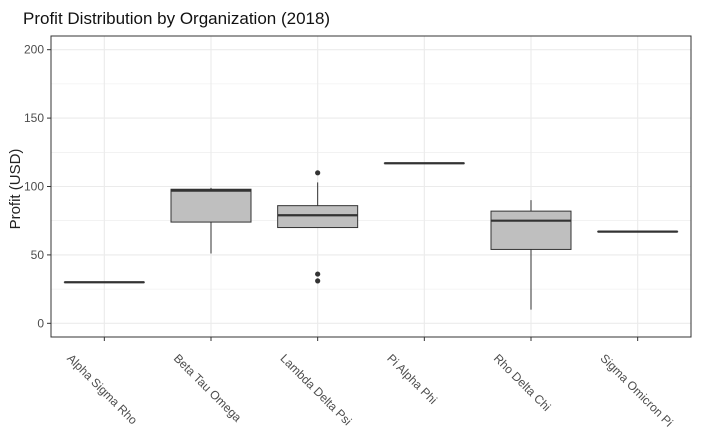  I want to click on y-tick-label: 50, so click(38, 255).